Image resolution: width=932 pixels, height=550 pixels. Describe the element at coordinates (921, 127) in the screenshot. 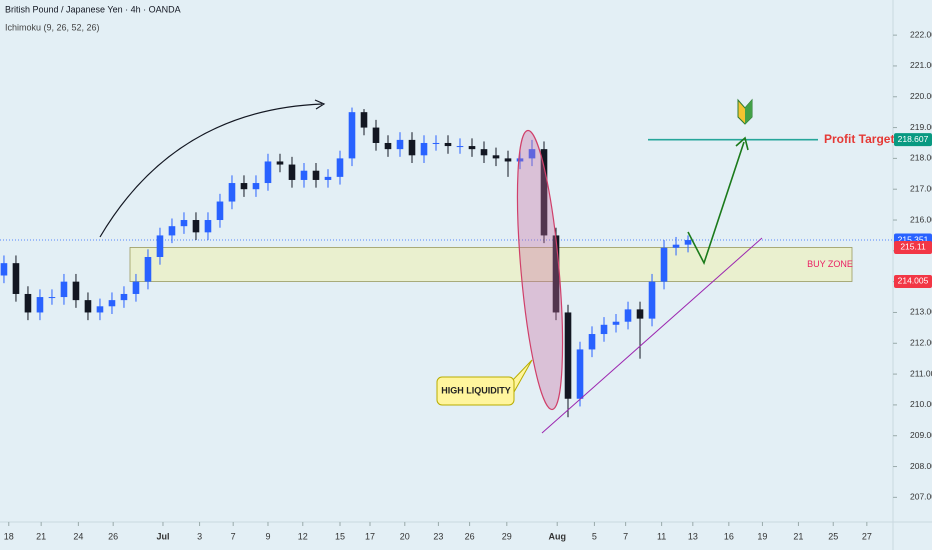

I see `y-tick-label: 219.000` at that location.